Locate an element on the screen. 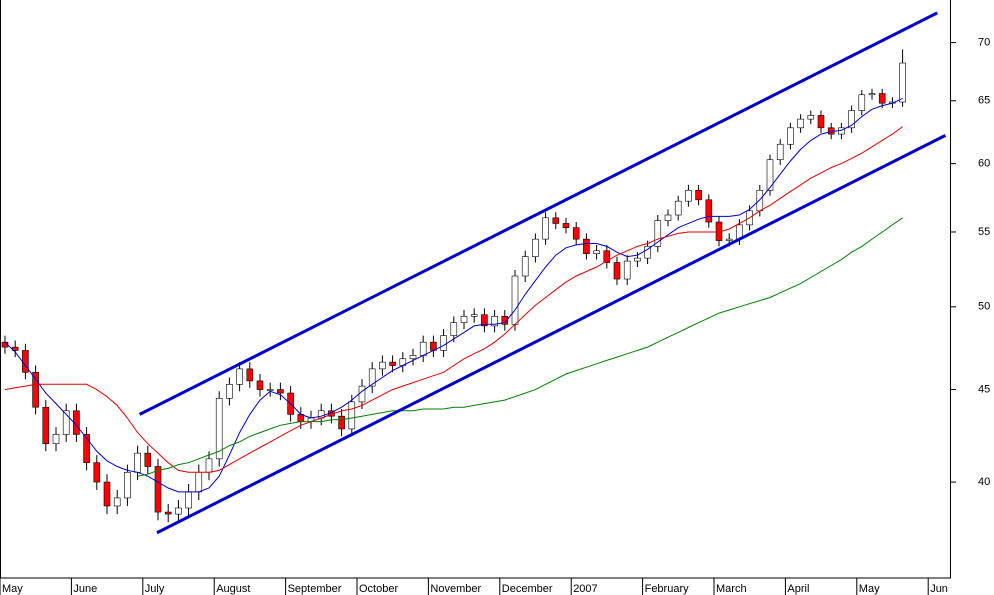 The image size is (994, 595). x-tick-label: April is located at coordinates (798, 589).